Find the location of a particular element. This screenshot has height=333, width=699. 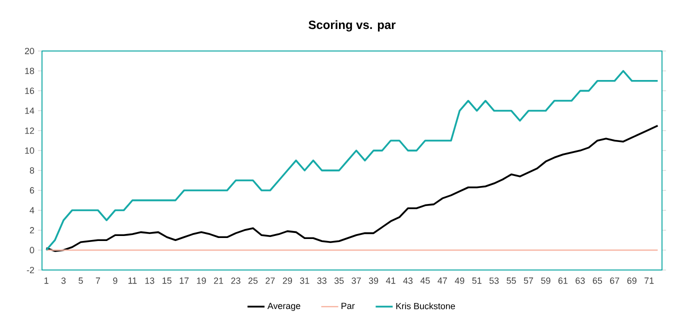

x-tick-label: 65 is located at coordinates (597, 281).